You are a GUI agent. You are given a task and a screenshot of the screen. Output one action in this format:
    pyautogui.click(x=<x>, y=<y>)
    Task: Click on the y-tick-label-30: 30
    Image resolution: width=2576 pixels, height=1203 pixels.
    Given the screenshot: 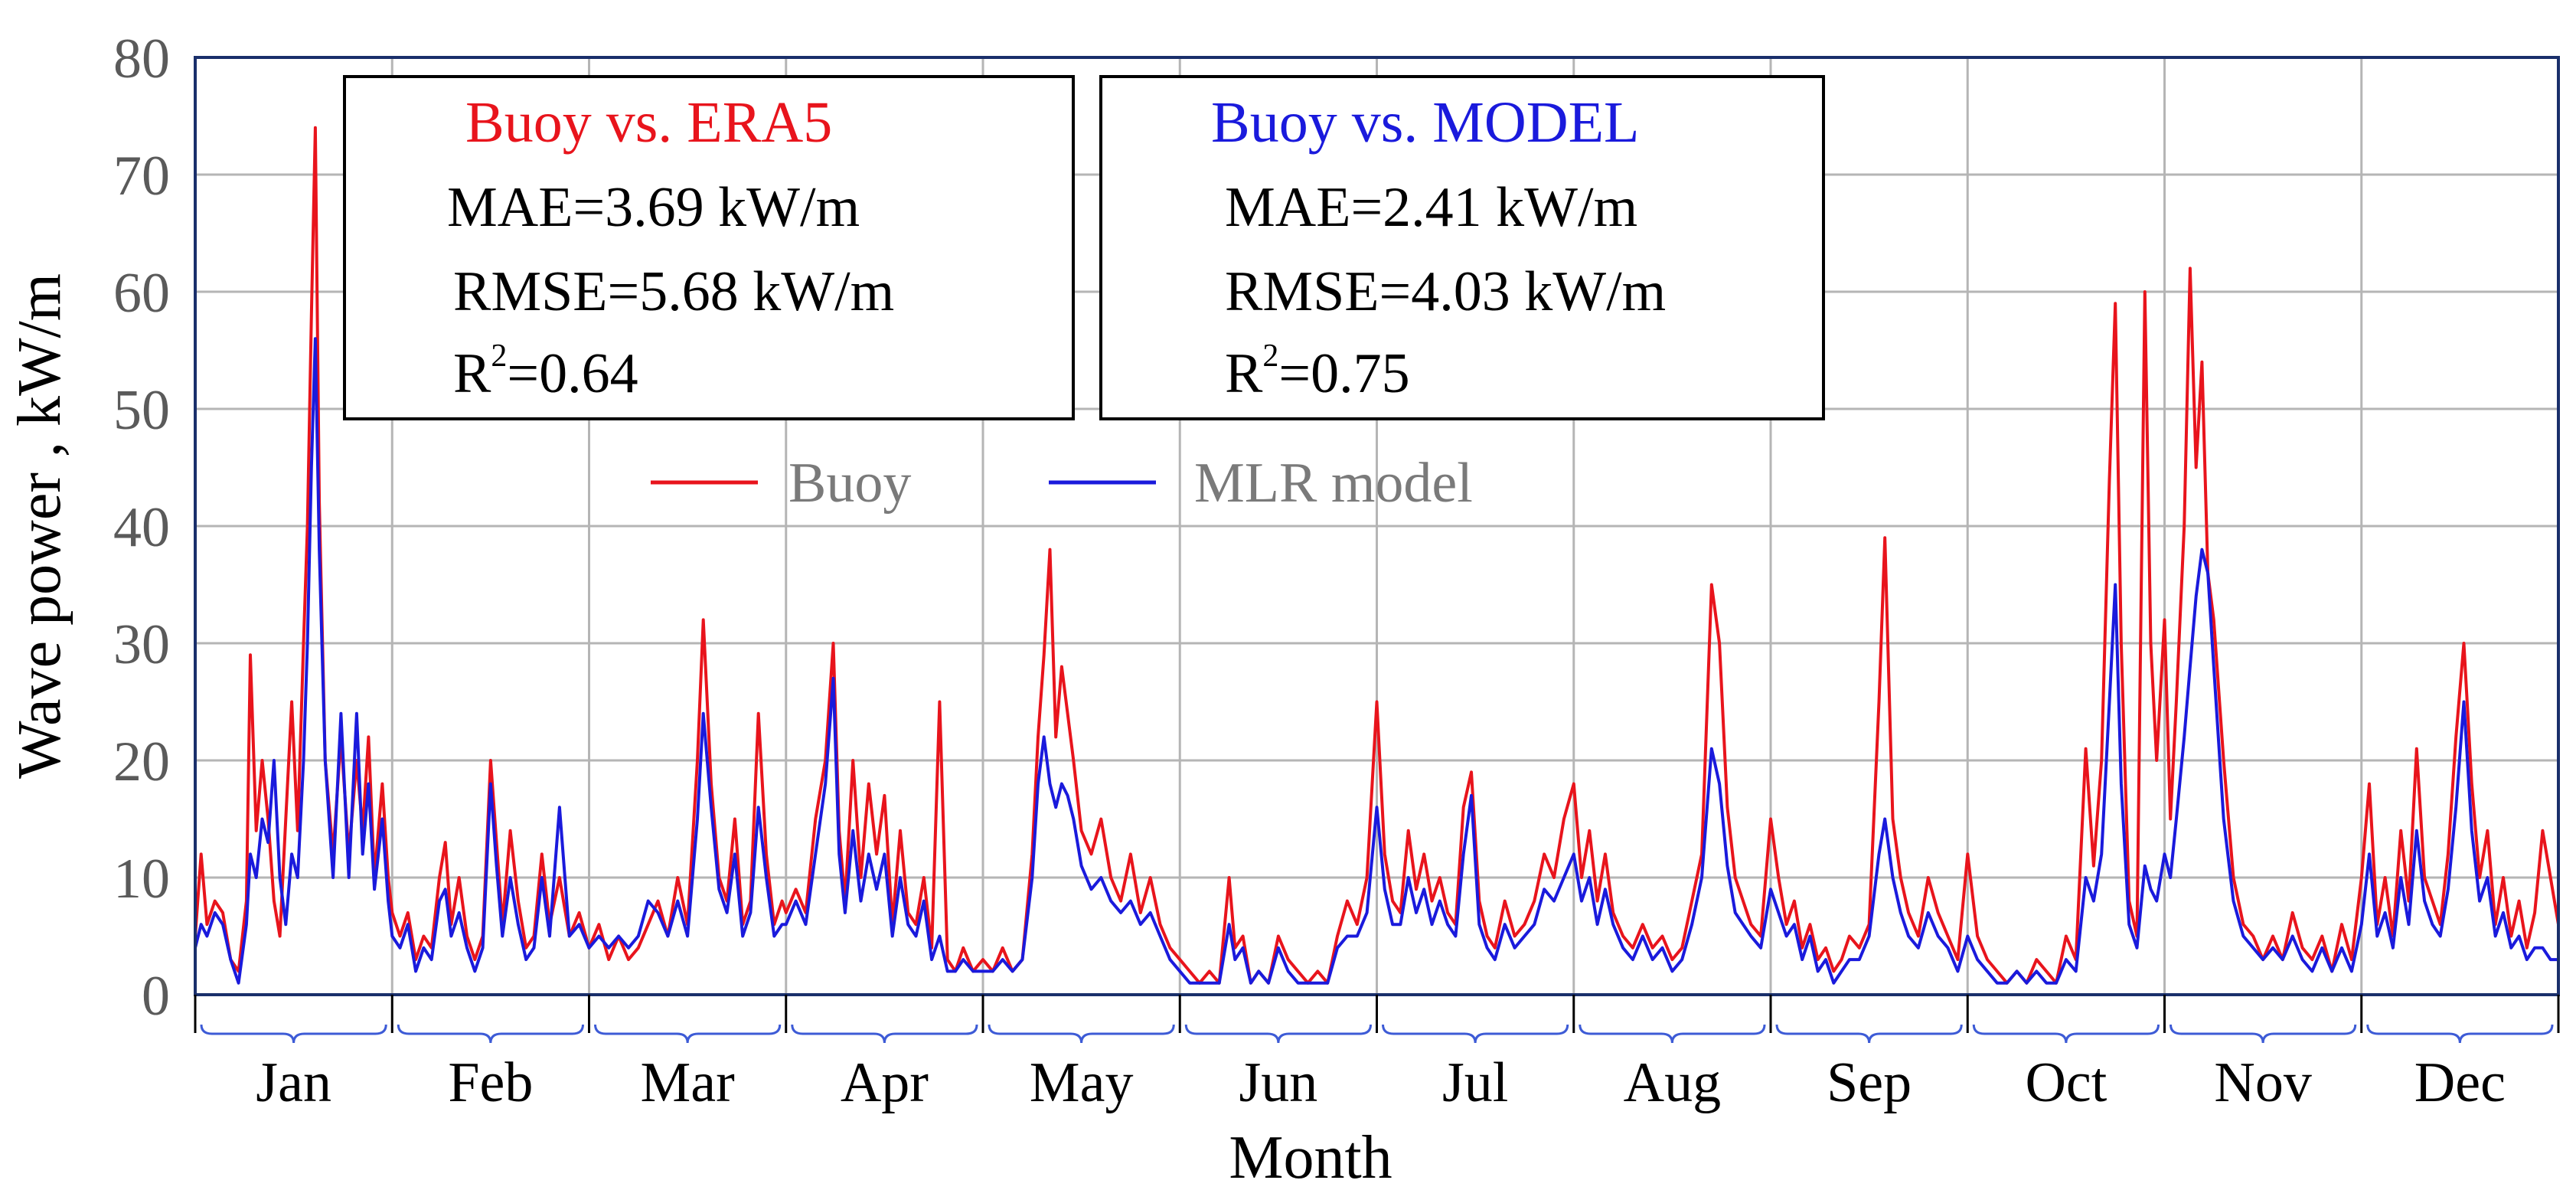 What is the action you would take?
    pyautogui.click(x=141, y=644)
    